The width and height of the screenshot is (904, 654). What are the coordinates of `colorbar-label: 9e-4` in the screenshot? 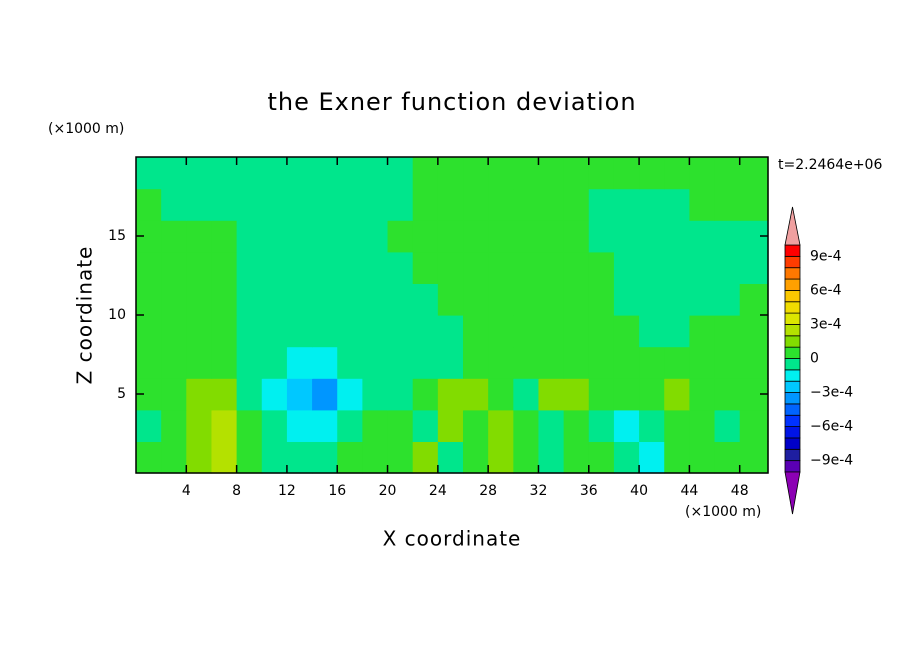 It's located at (826, 256).